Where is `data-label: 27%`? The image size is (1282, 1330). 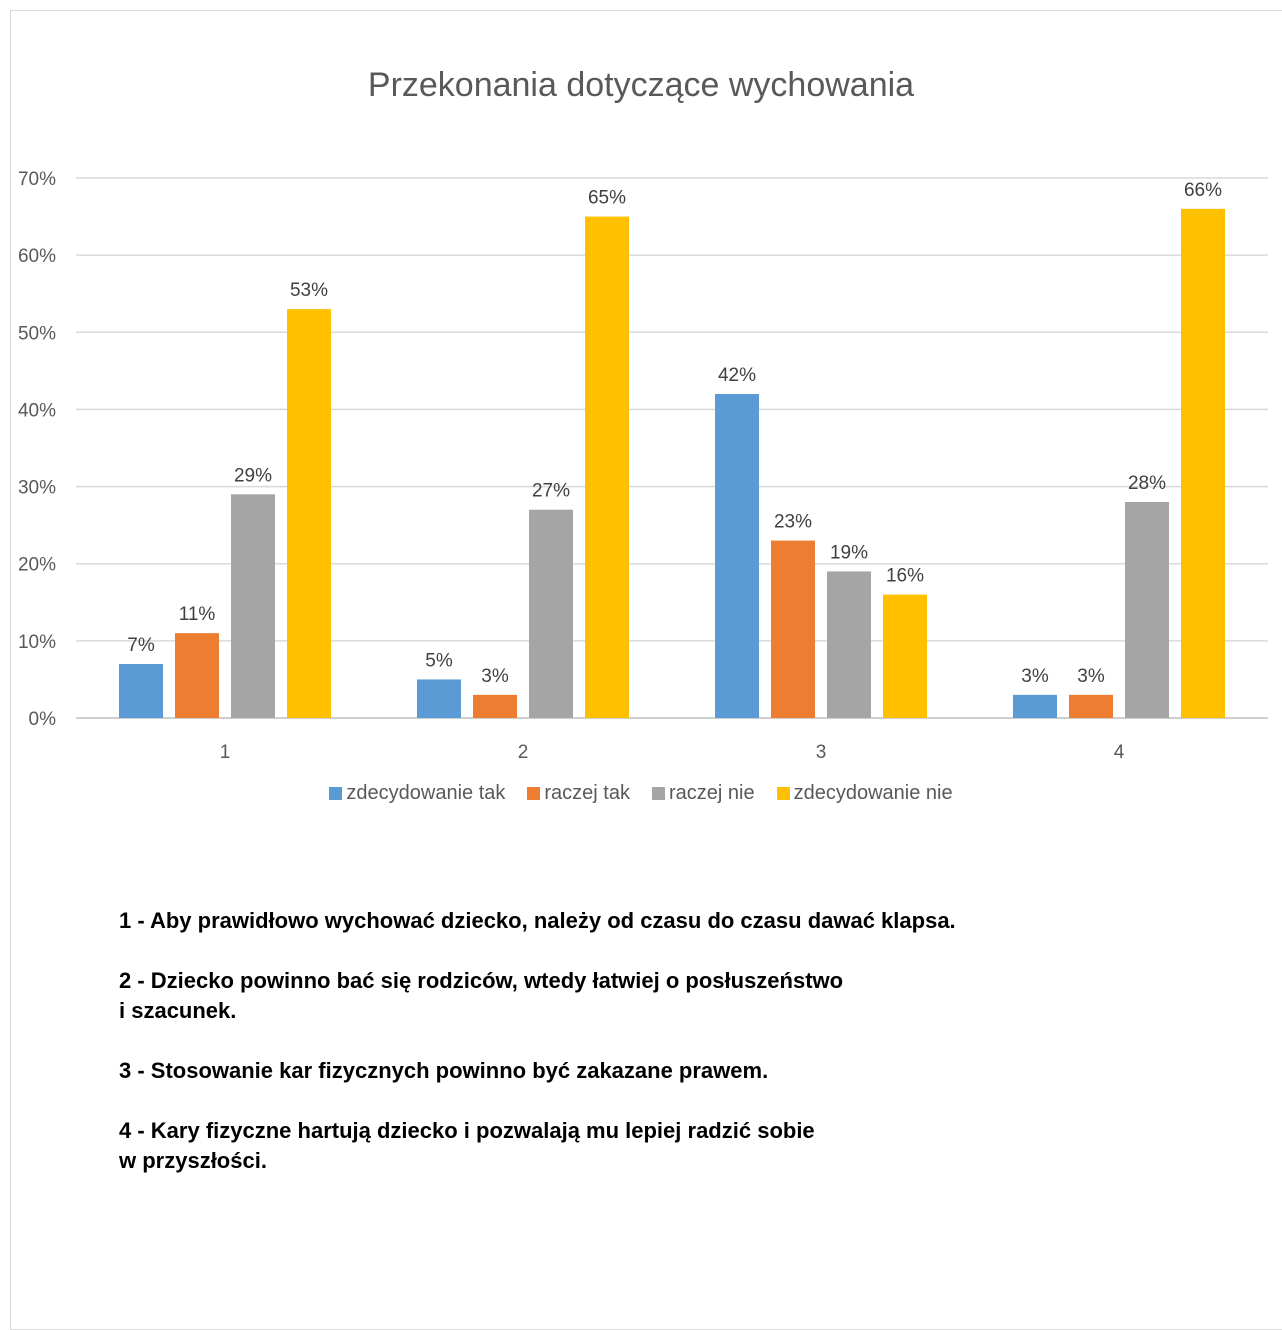
data-label: 27% is located at coordinates (551, 491).